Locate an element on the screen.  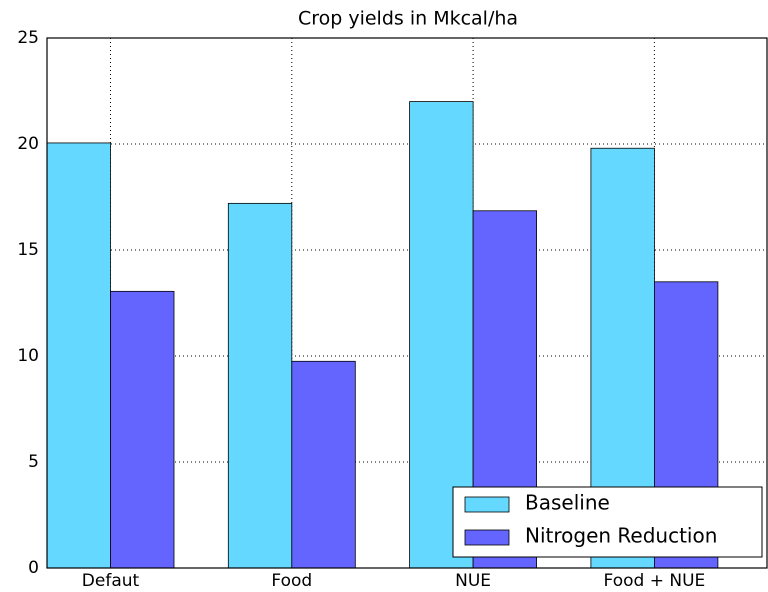
x-tick-label: Defaut is located at coordinates (111, 581).